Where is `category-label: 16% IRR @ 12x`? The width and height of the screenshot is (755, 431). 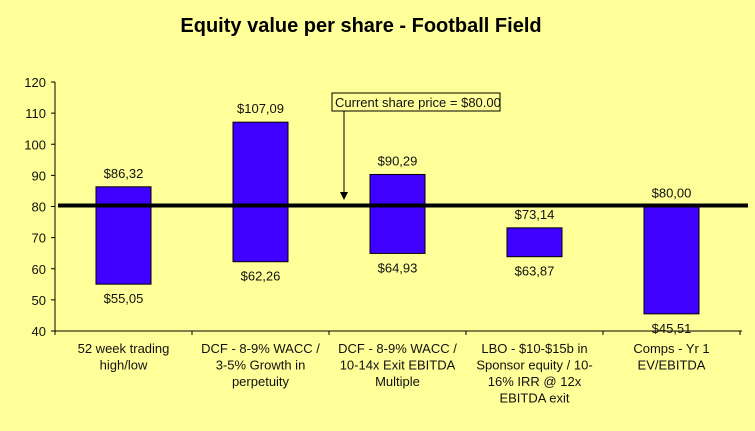 category-label: 16% IRR @ 12x is located at coordinates (535, 381).